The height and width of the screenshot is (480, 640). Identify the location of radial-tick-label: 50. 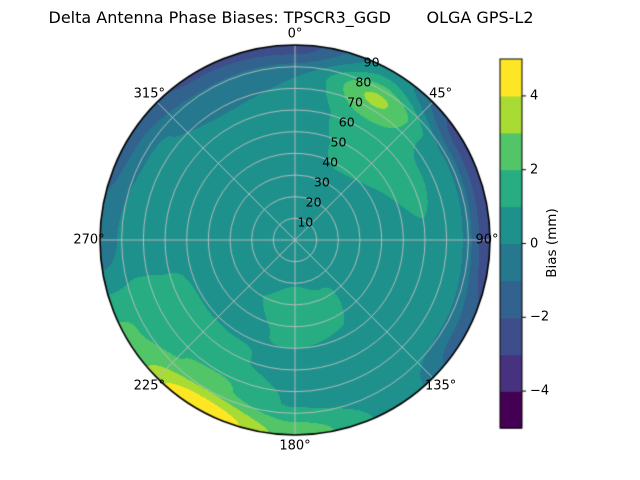
(338, 142).